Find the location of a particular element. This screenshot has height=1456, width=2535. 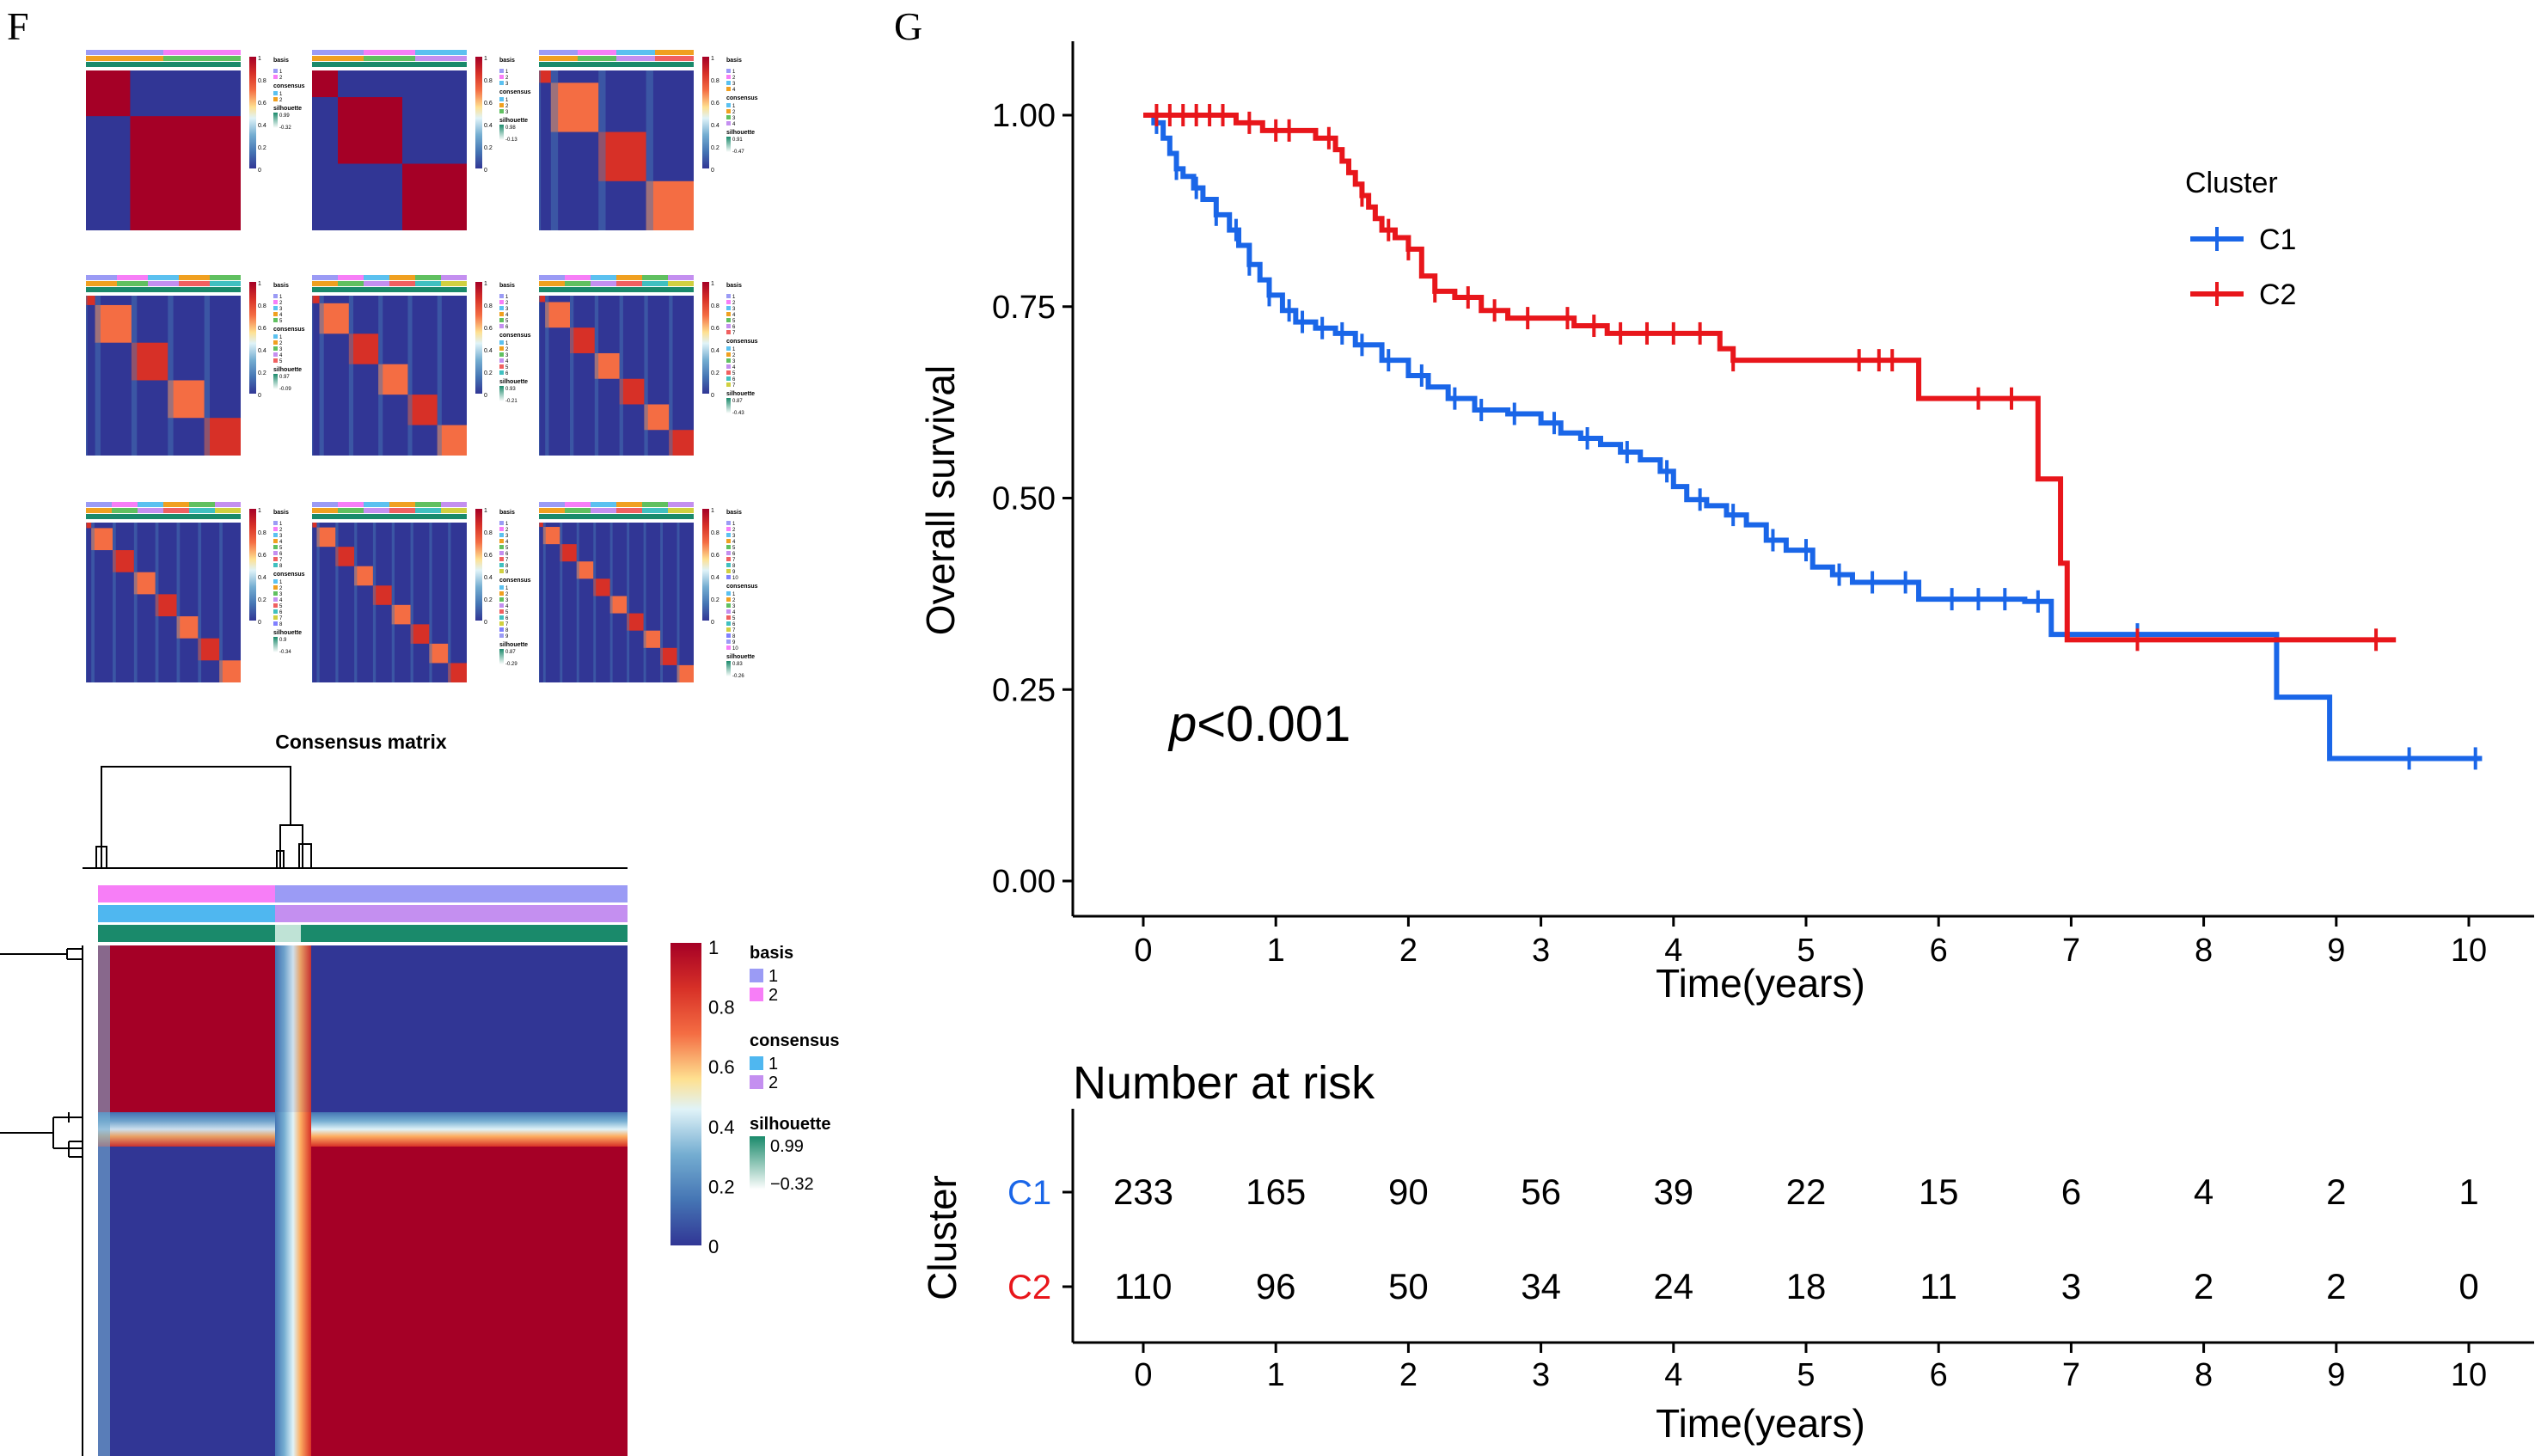

mini-silhouette-min: -0.47 is located at coordinates (738, 153).